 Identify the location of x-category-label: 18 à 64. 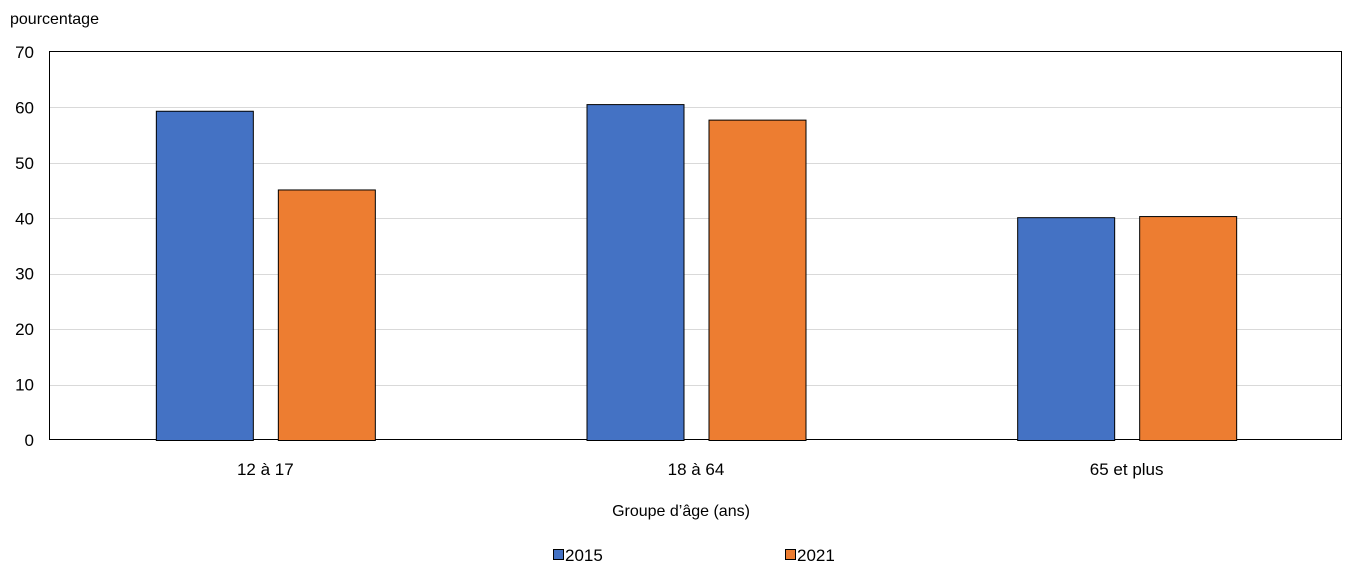
(696, 469).